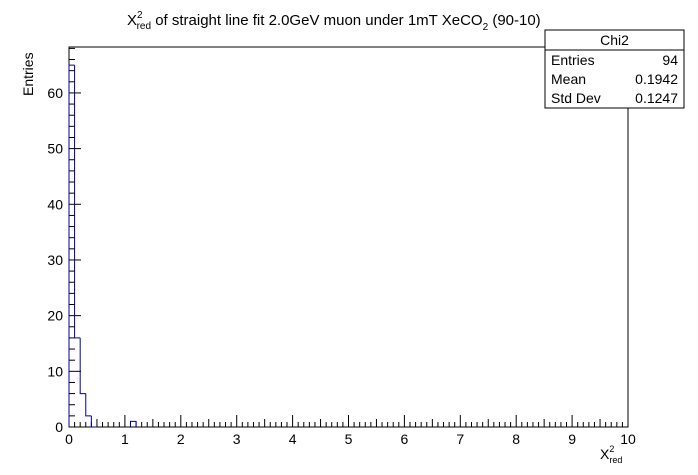 The width and height of the screenshot is (698, 475). Describe the element at coordinates (28, 74) in the screenshot. I see `y-axis-title: Entries` at that location.